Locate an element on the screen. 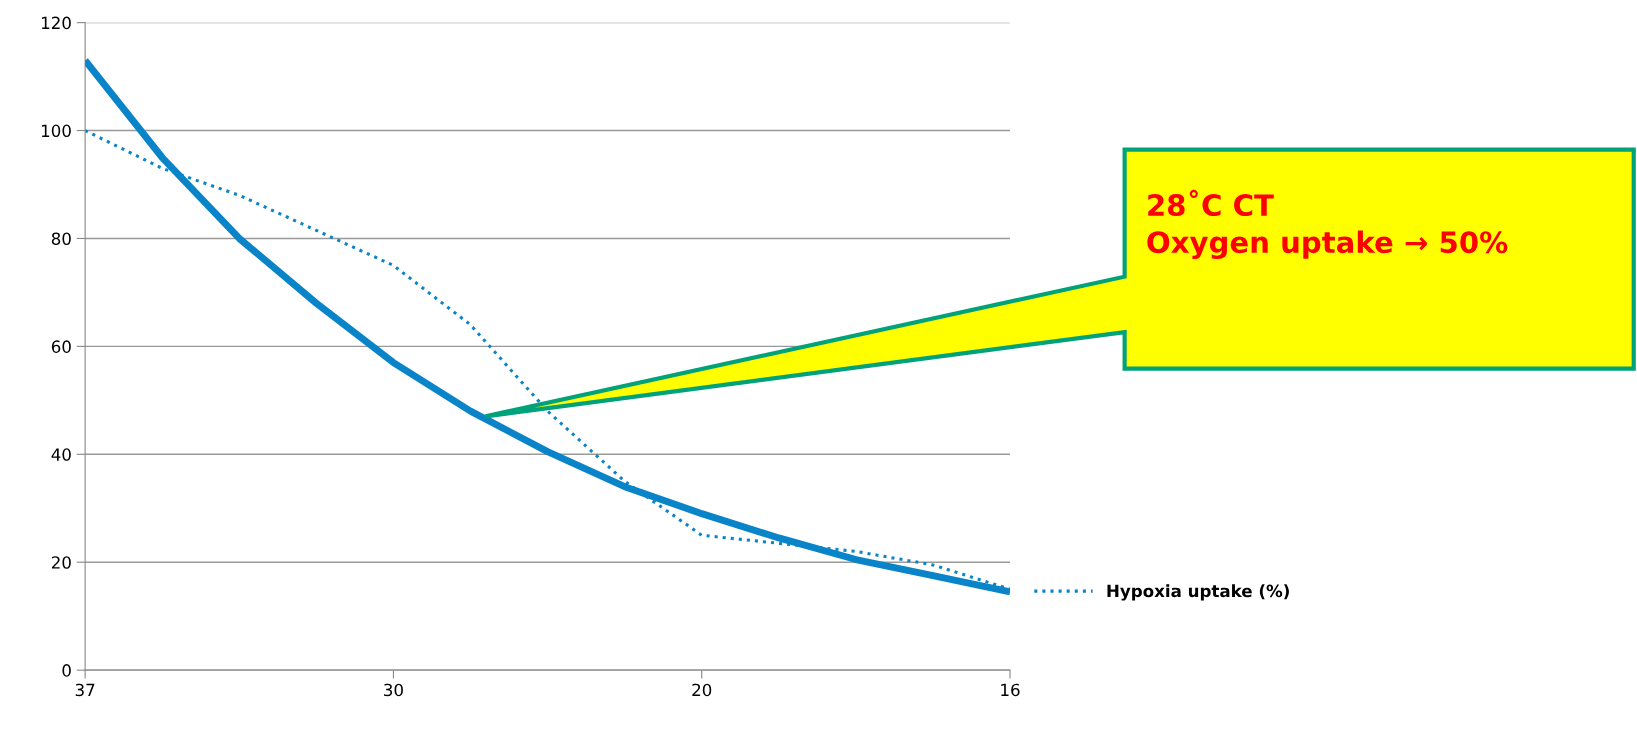 This screenshot has height=730, width=1637. x-tick-label: 20 is located at coordinates (702, 690).